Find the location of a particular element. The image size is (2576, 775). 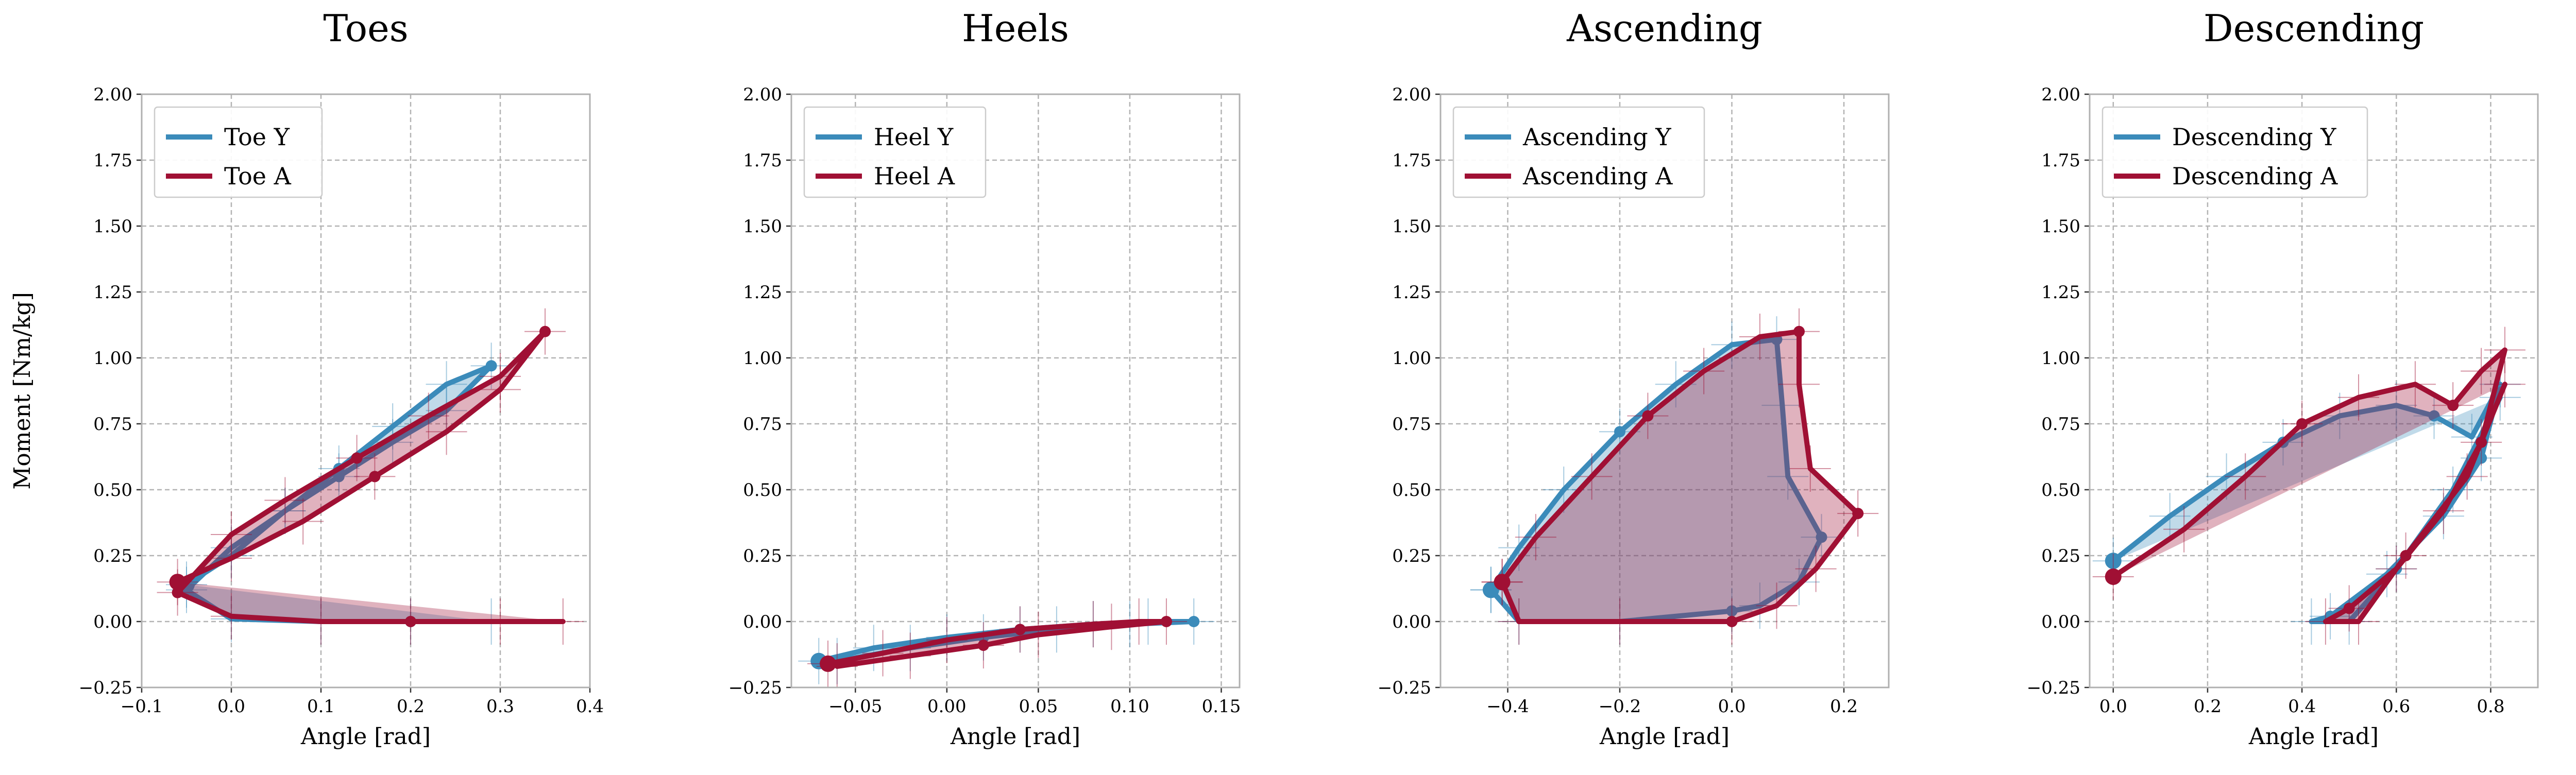

legend-entry: Ascending Y is located at coordinates (1596, 137).